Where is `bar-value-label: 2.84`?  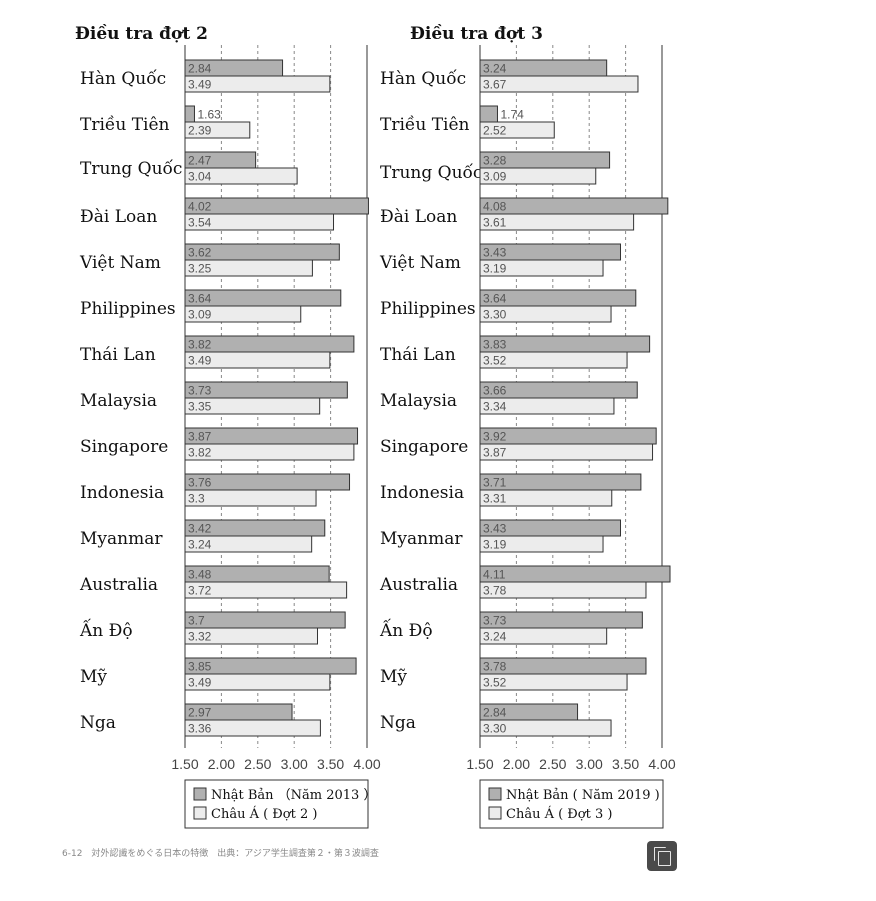
bar-value-label: 2.84 is located at coordinates (495, 713).